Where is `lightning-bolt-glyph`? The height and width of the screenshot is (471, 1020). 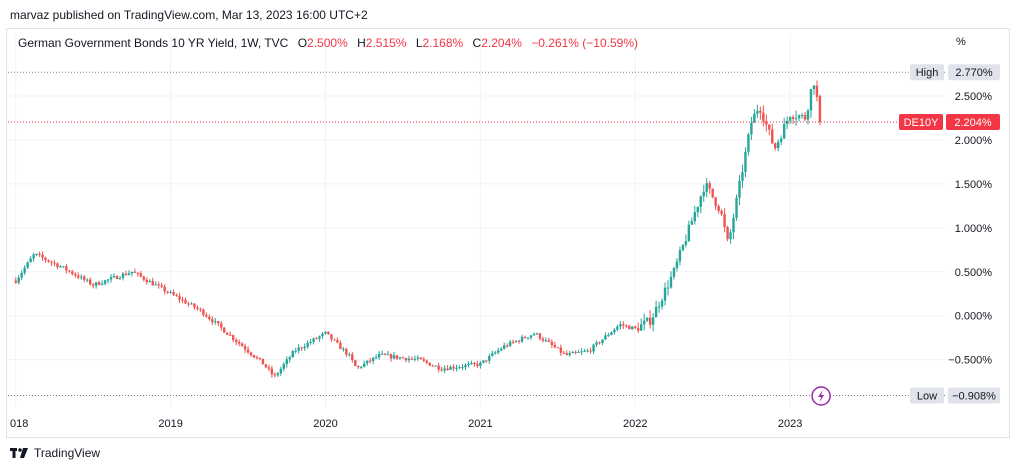
lightning-bolt-glyph is located at coordinates (821, 396).